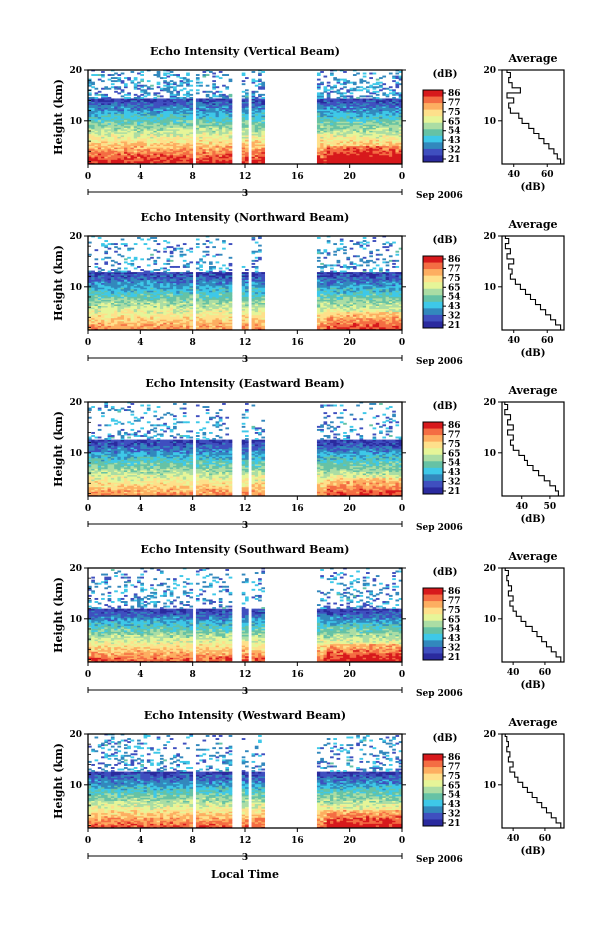 The image size is (616, 929). What do you see at coordinates (140, 177) in the screenshot?
I see `x-tick-label: 4` at bounding box center [140, 177].